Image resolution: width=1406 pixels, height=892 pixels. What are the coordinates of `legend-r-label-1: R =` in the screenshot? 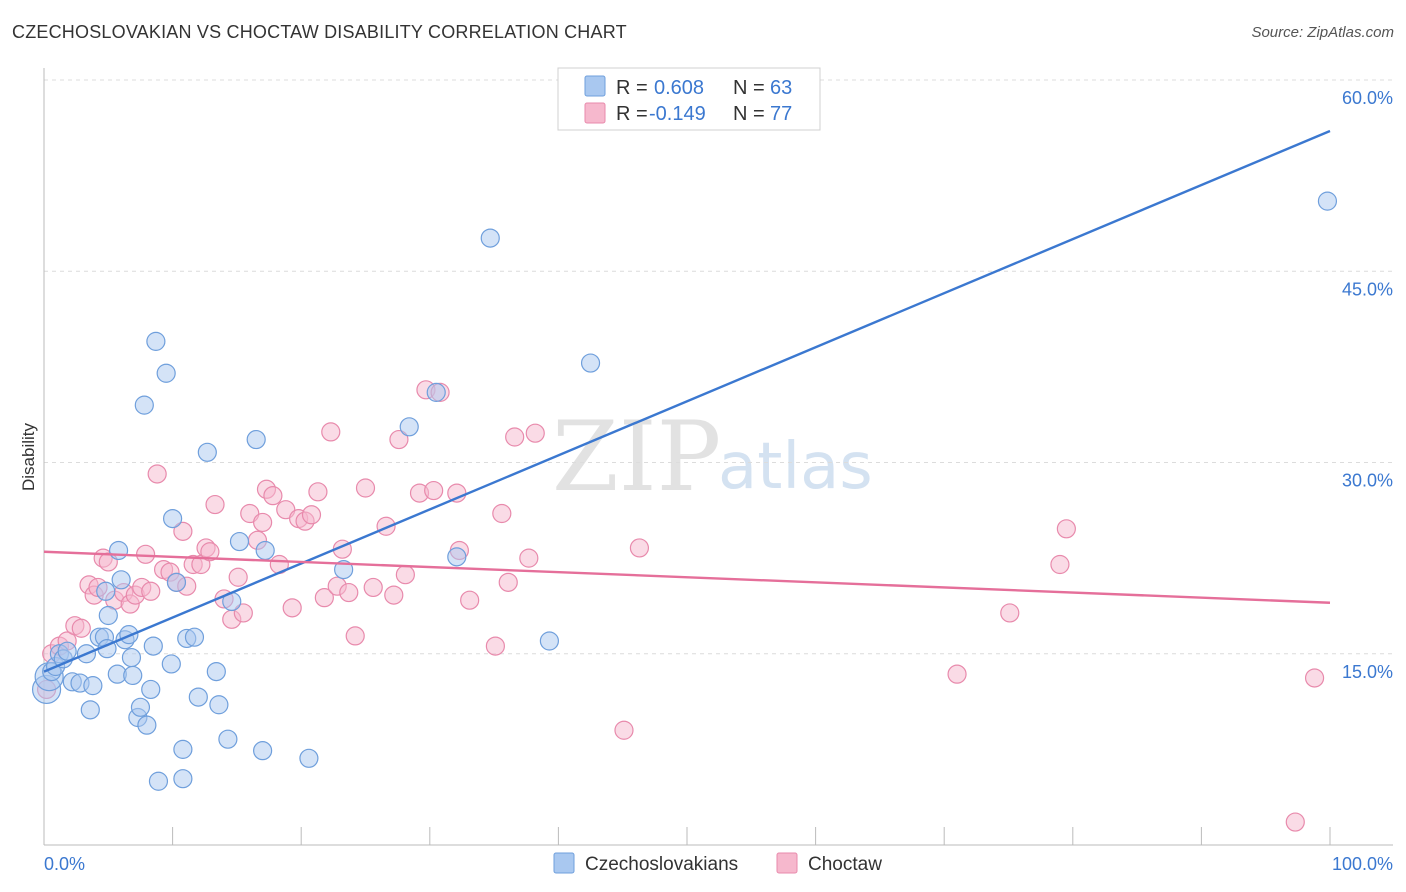 It's located at (632, 88).